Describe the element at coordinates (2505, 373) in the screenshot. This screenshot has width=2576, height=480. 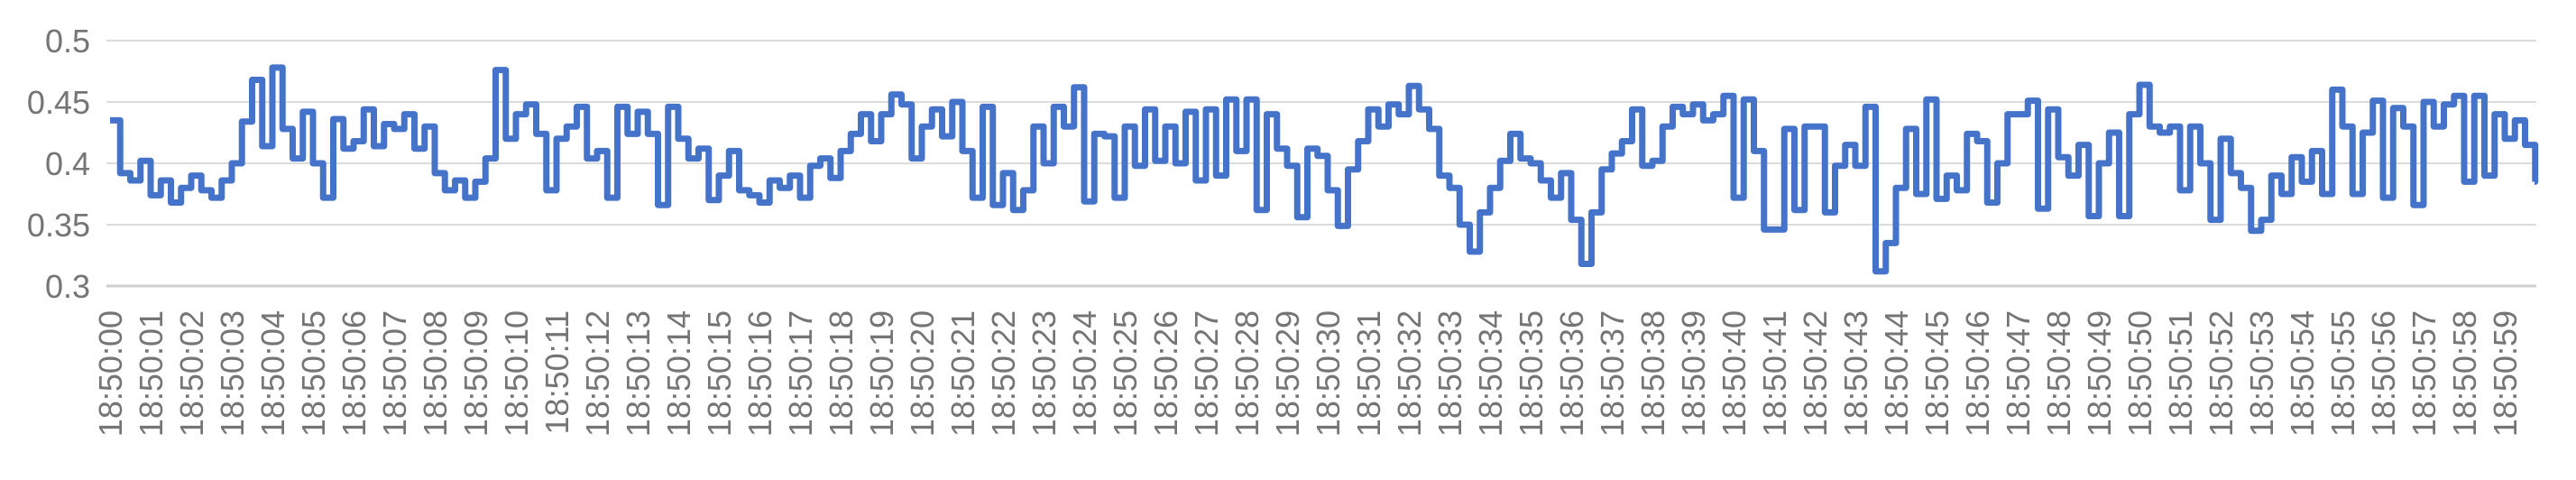
I see `x-axis-label: 18:50:59` at that location.